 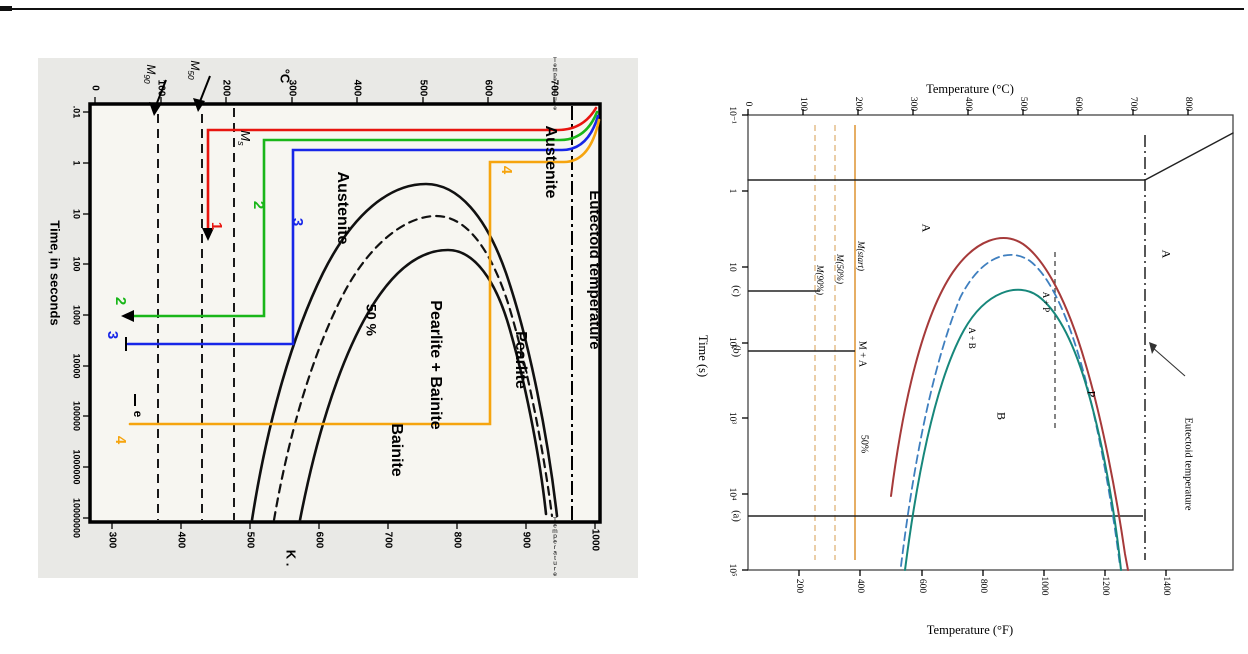 What do you see at coordinates (6, 8) in the screenshot?
I see `slide-top-rule-end` at bounding box center [6, 8].